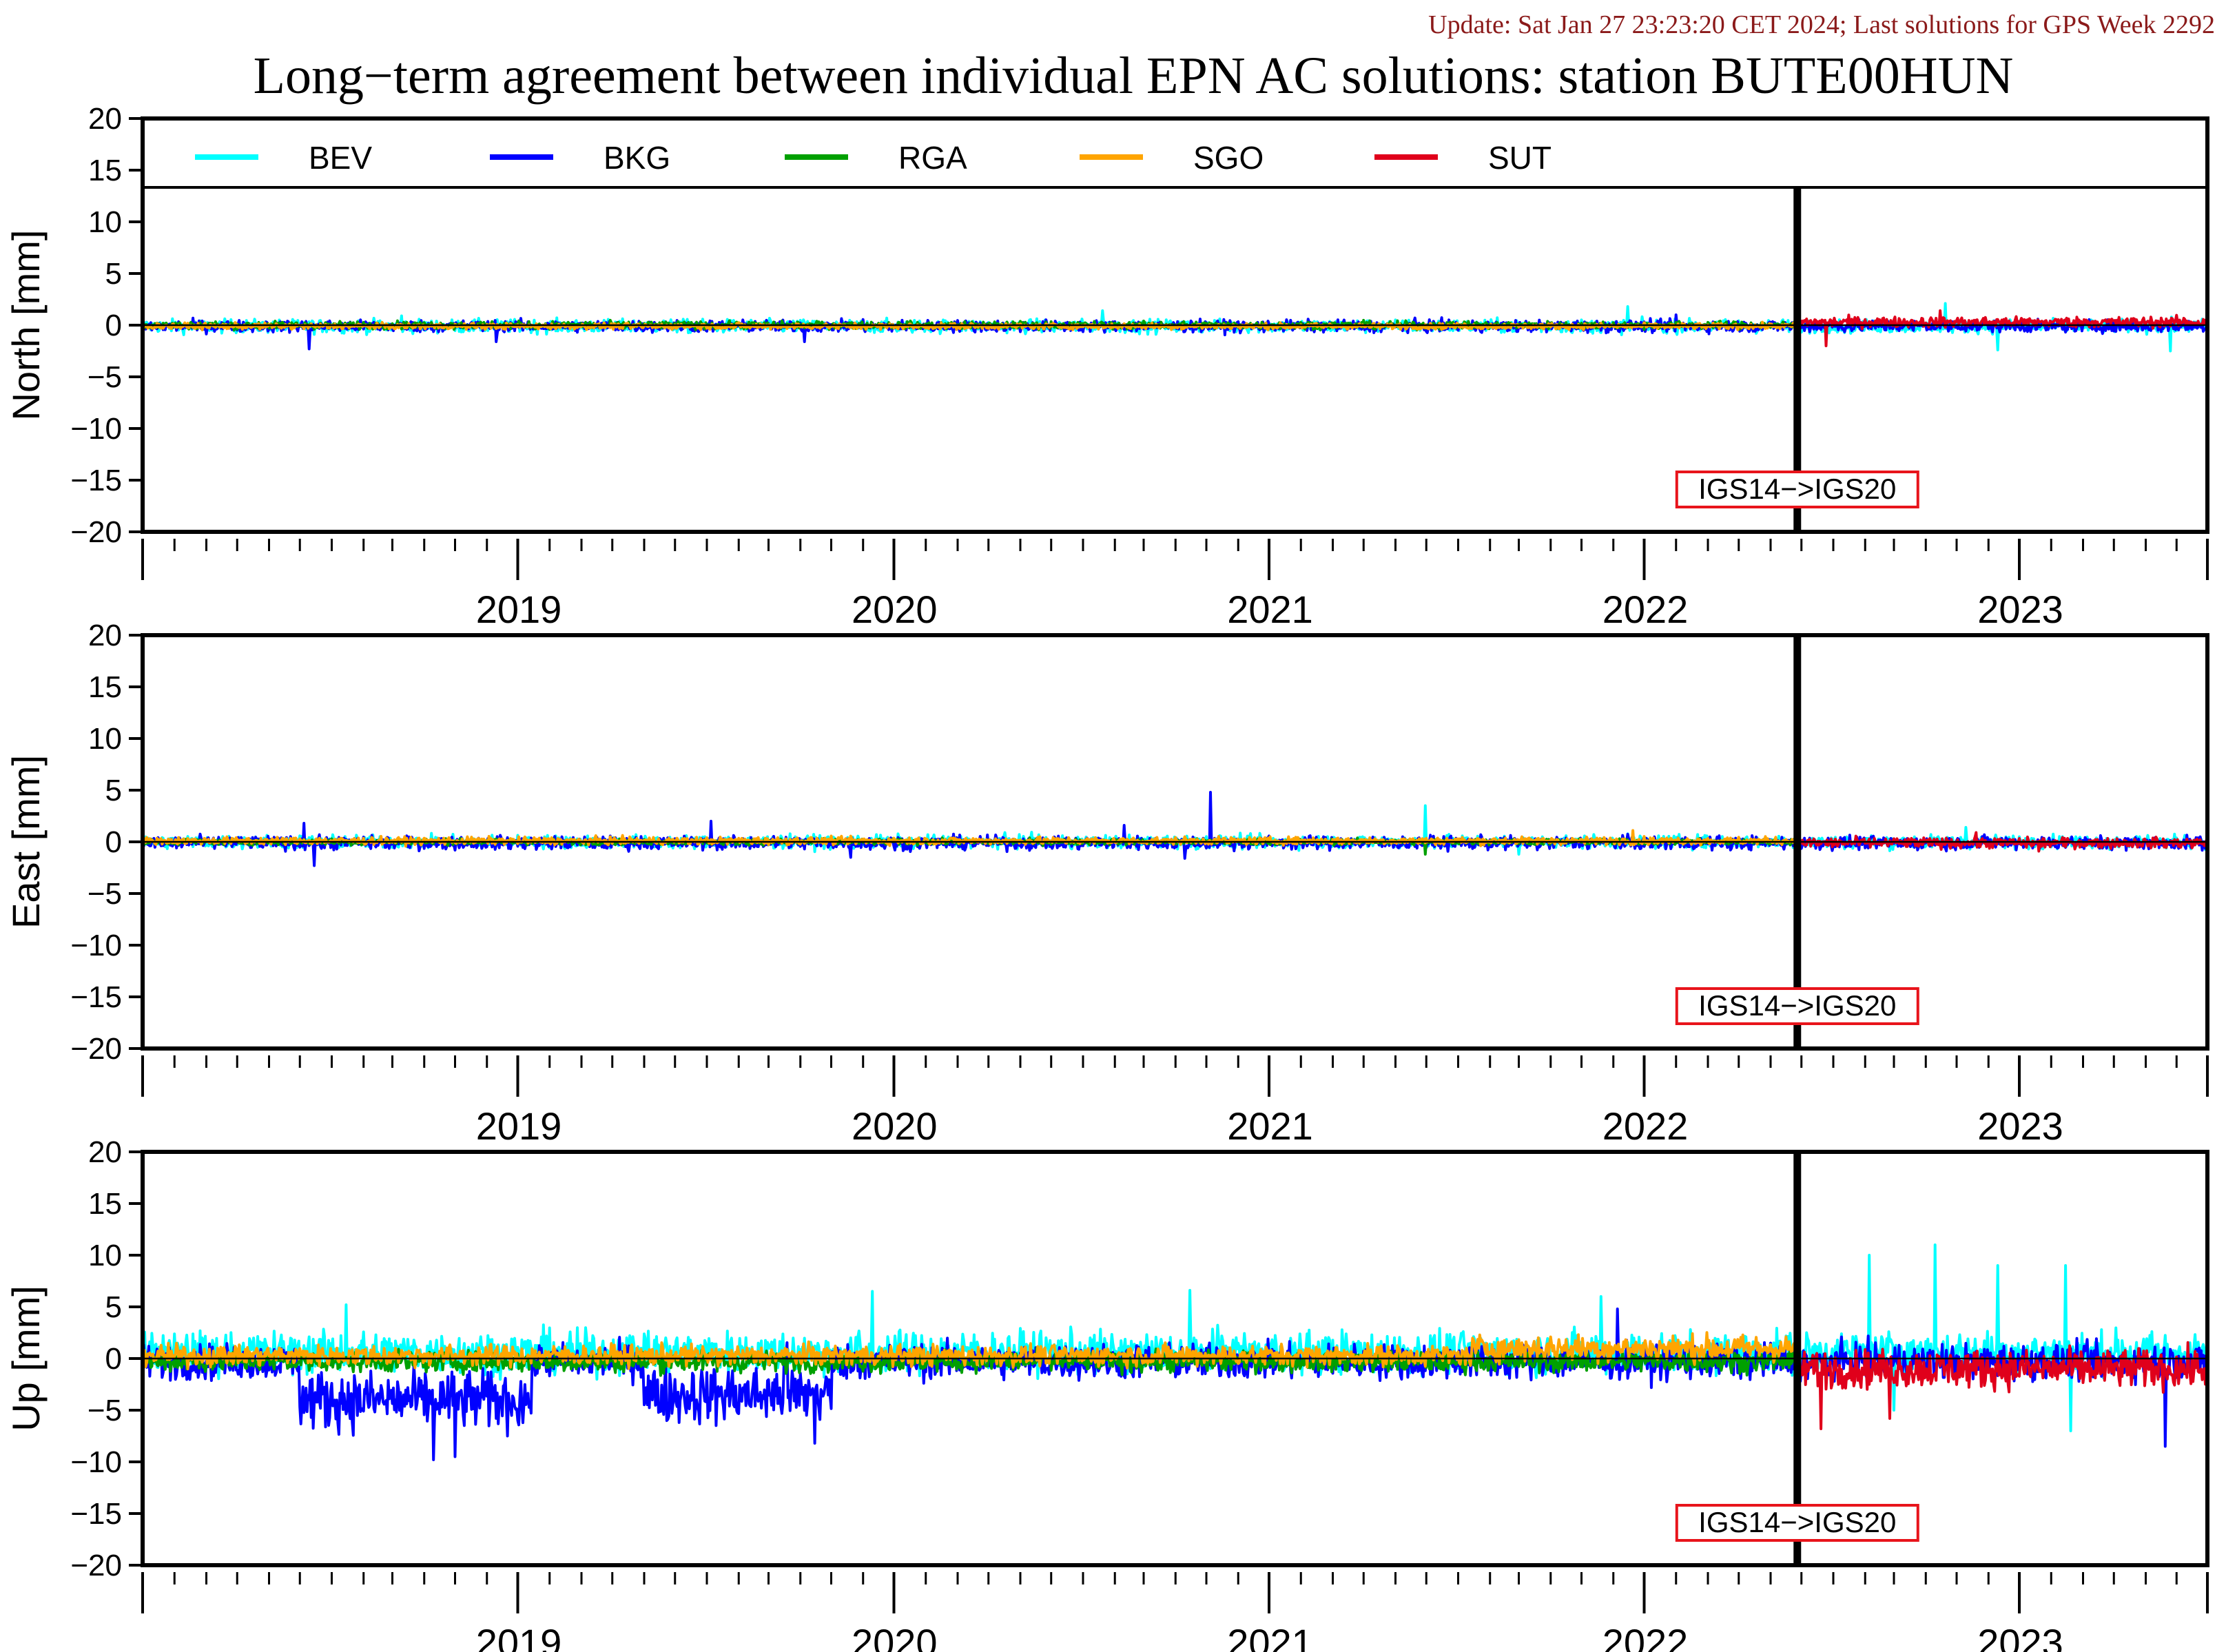 Image resolution: width=2226 pixels, height=1652 pixels. Describe the element at coordinates (26, 1359) in the screenshot. I see `y-axis-label: Up [mm]` at that location.